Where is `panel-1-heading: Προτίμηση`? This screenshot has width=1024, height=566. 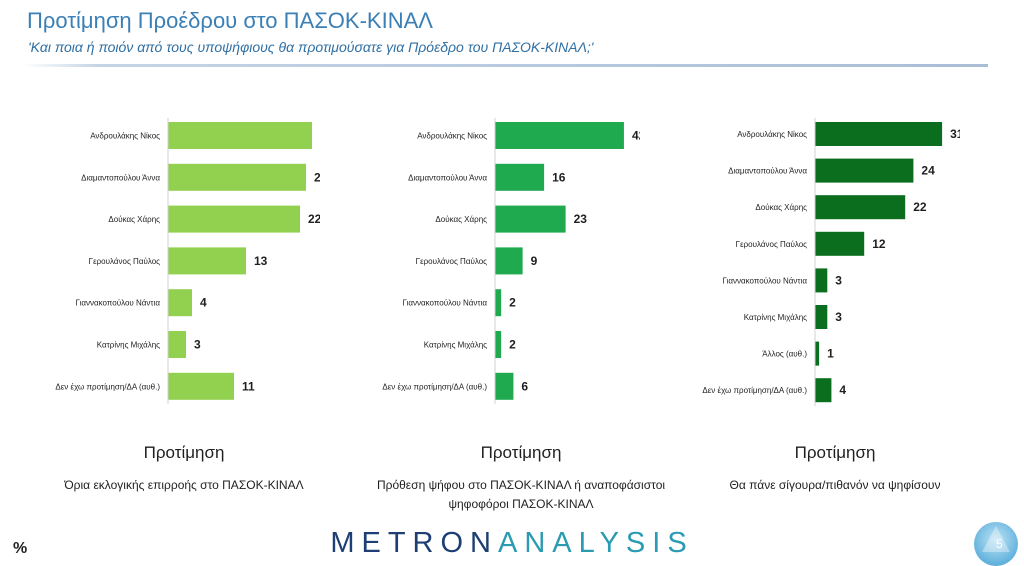
panel-1-heading: Προτίμηση is located at coordinates (184, 452).